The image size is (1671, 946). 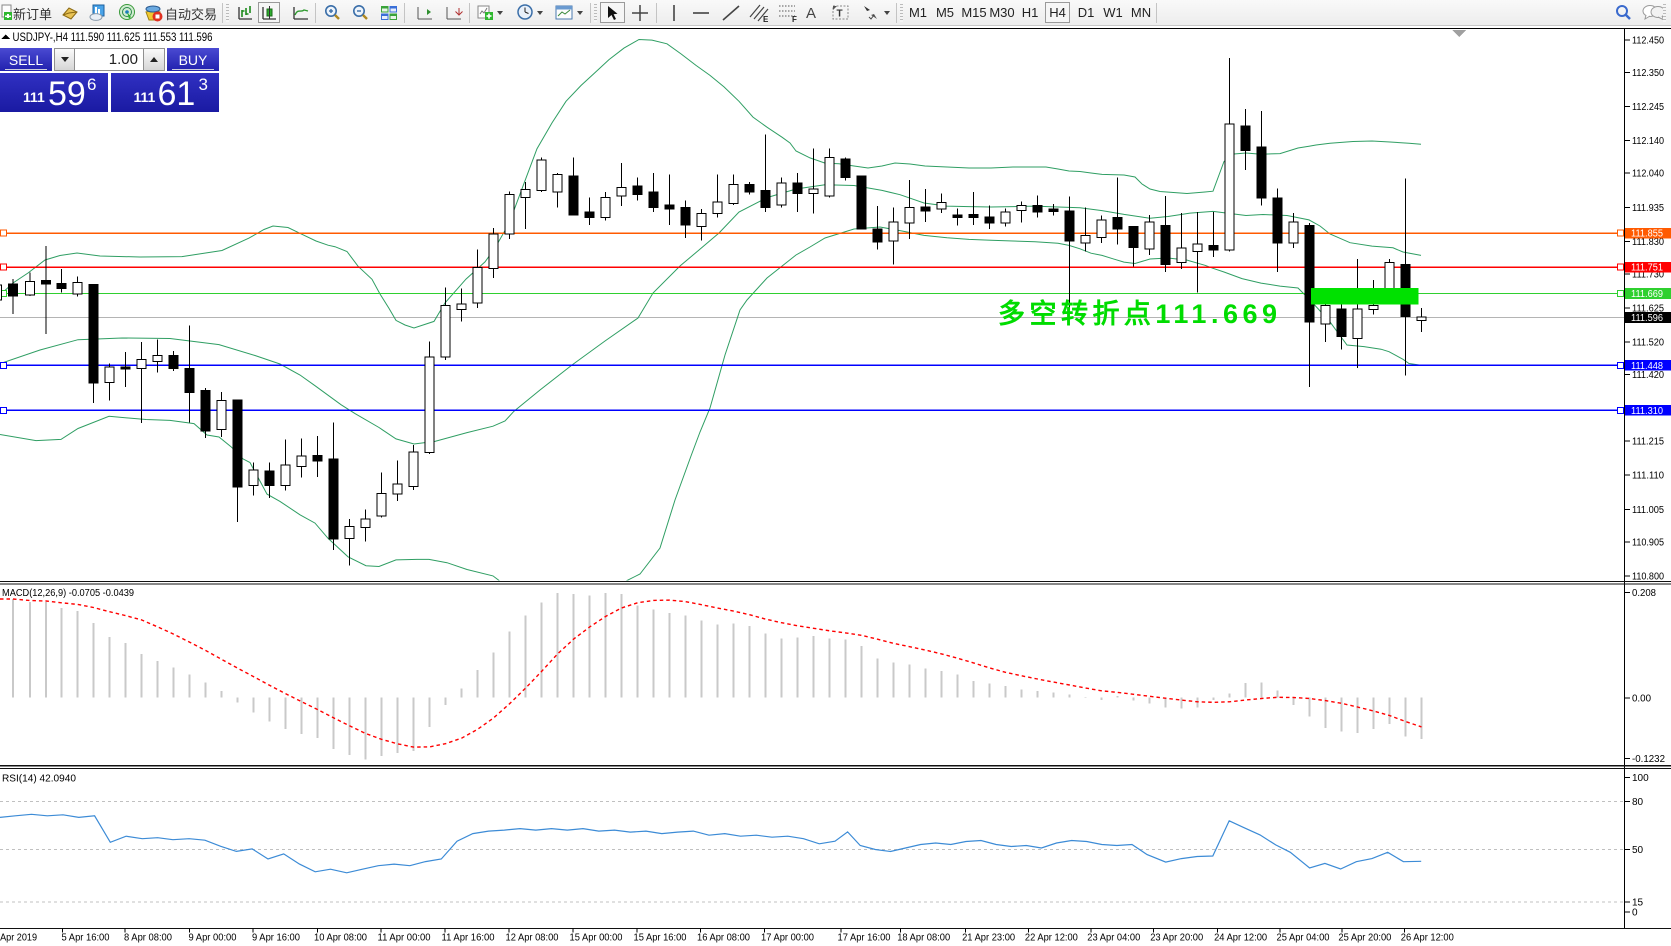 What do you see at coordinates (1638, 802) in the screenshot?
I see `svg-text: 80` at bounding box center [1638, 802].